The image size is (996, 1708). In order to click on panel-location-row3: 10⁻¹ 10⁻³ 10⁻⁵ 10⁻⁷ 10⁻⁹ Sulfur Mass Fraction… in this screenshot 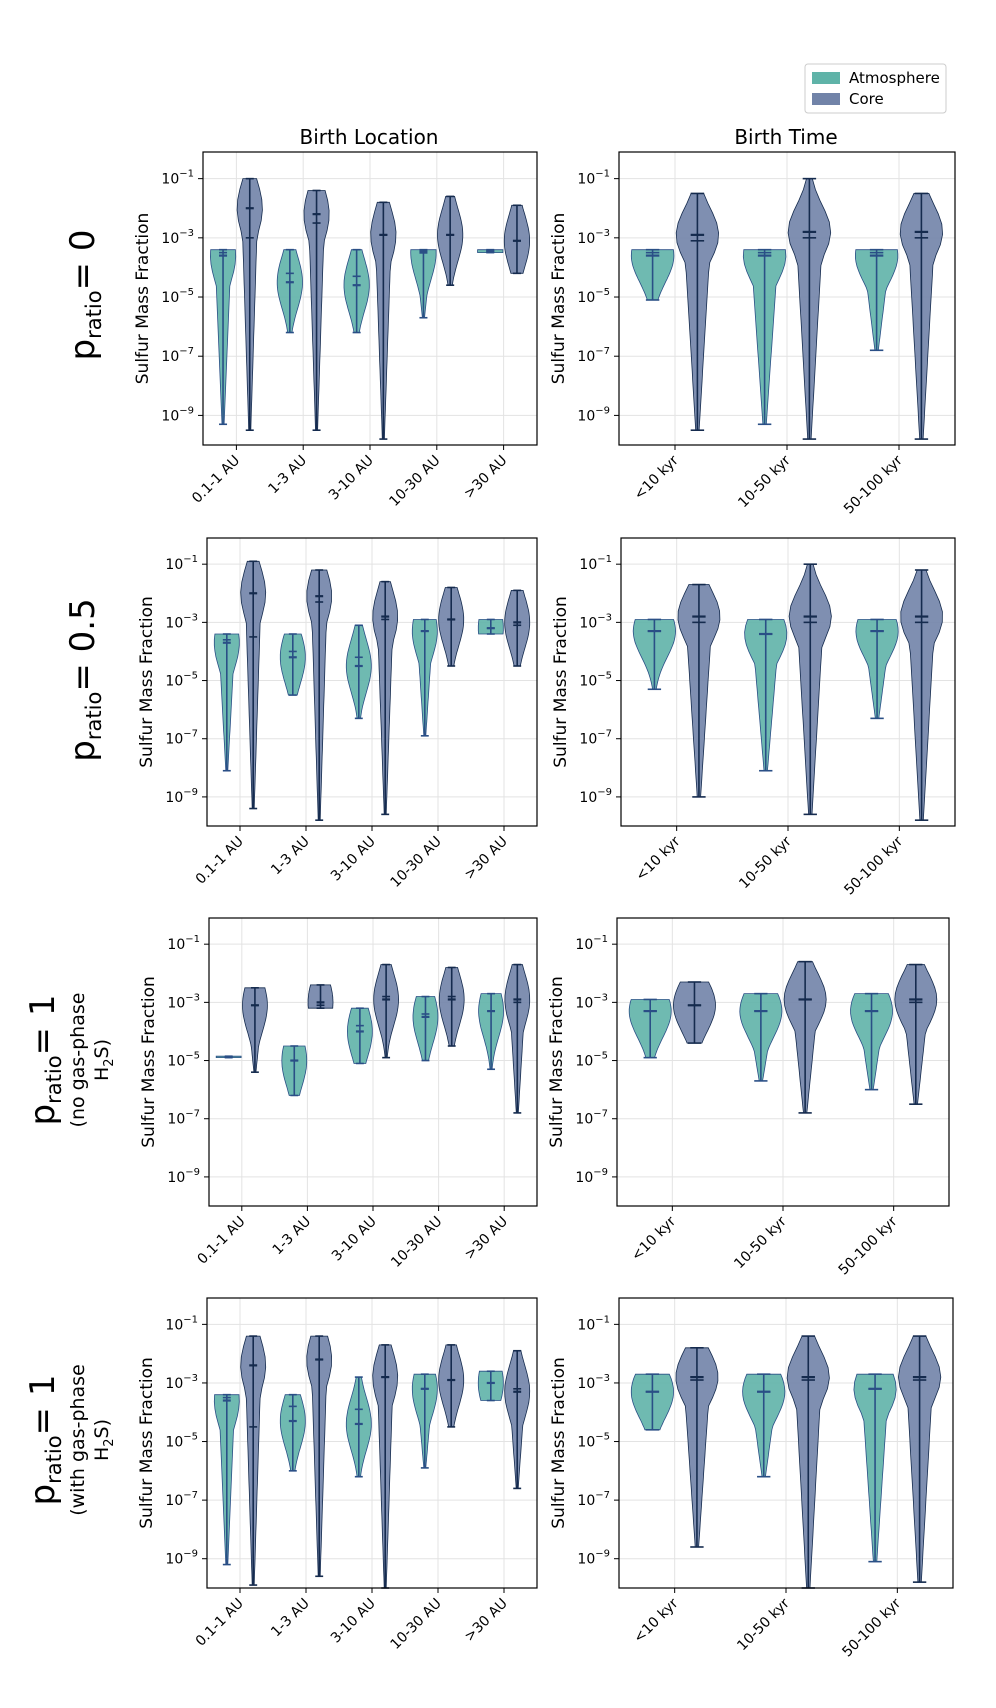, I will do `click(337, 1475)`.